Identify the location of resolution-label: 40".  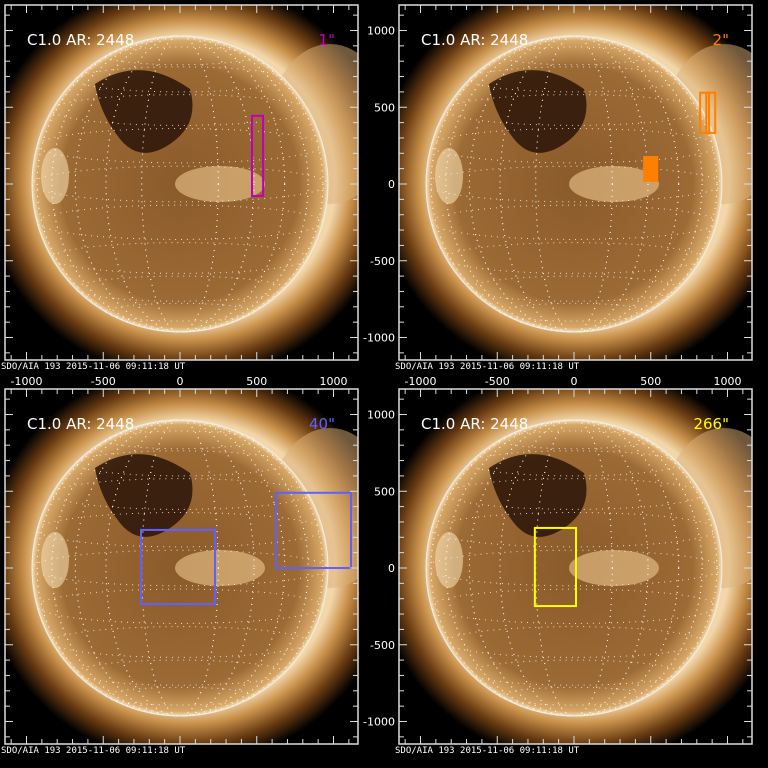
(322, 424).